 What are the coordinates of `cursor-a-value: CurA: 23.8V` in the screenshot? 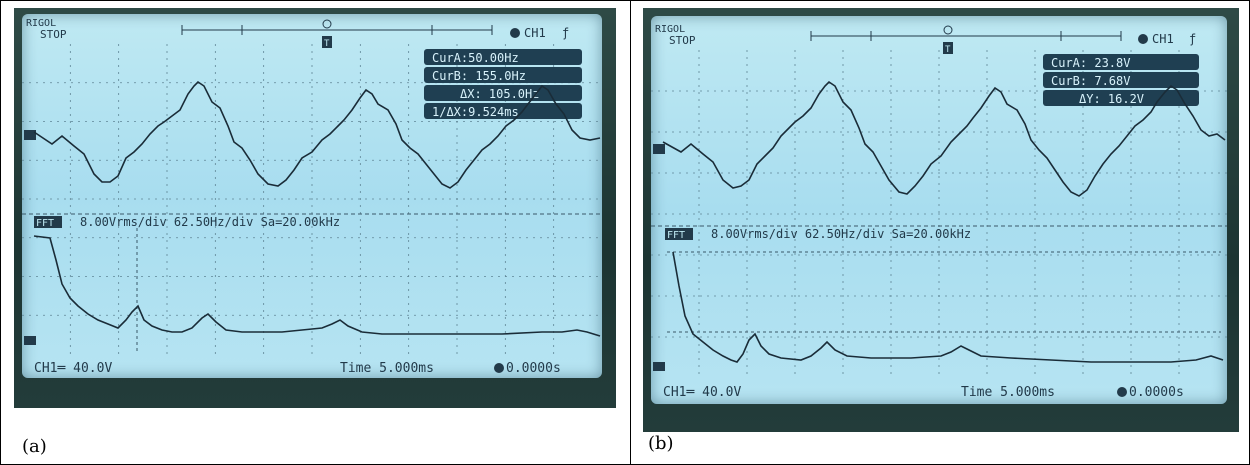 It's located at (1090, 63).